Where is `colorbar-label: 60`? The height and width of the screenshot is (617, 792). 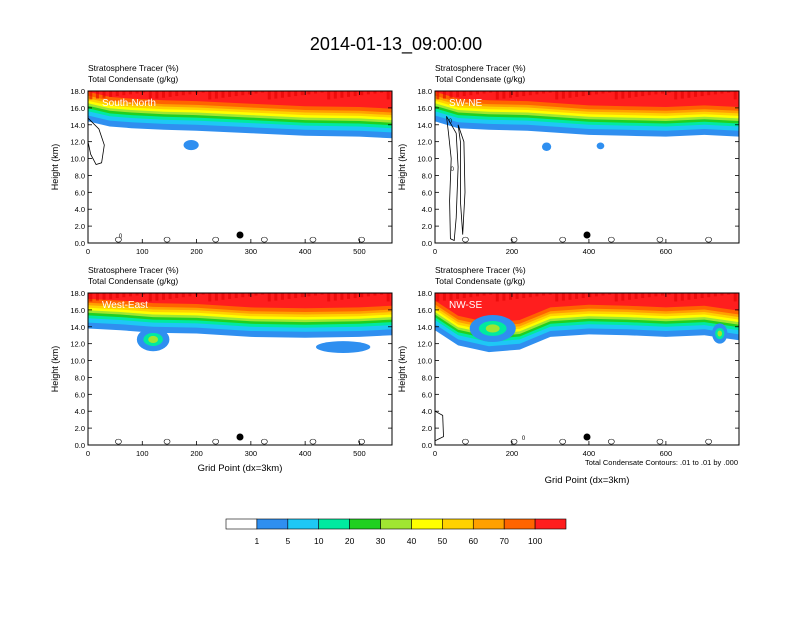
colorbar-label: 60 is located at coordinates (474, 541).